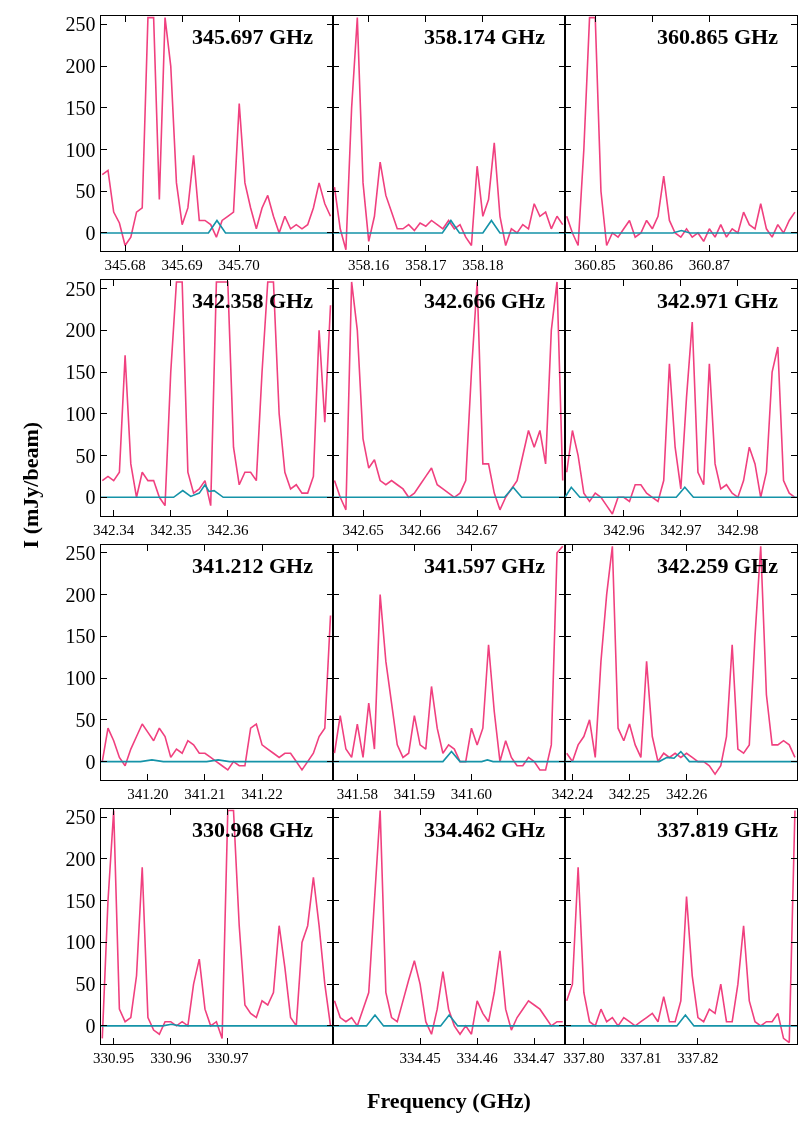 This screenshot has width=811, height=1136. I want to click on x-tick-label: 341.60, so click(471, 793).